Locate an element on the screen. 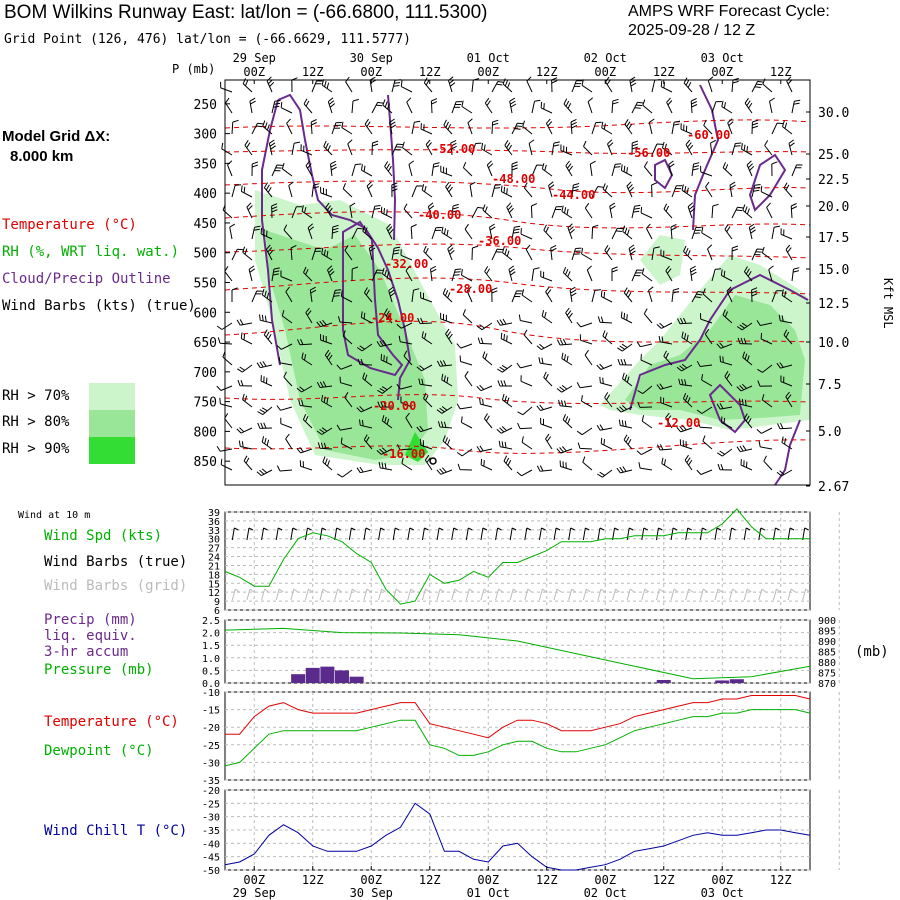 The width and height of the screenshot is (900, 900). kft-tick-label: 20.0 is located at coordinates (833, 207).